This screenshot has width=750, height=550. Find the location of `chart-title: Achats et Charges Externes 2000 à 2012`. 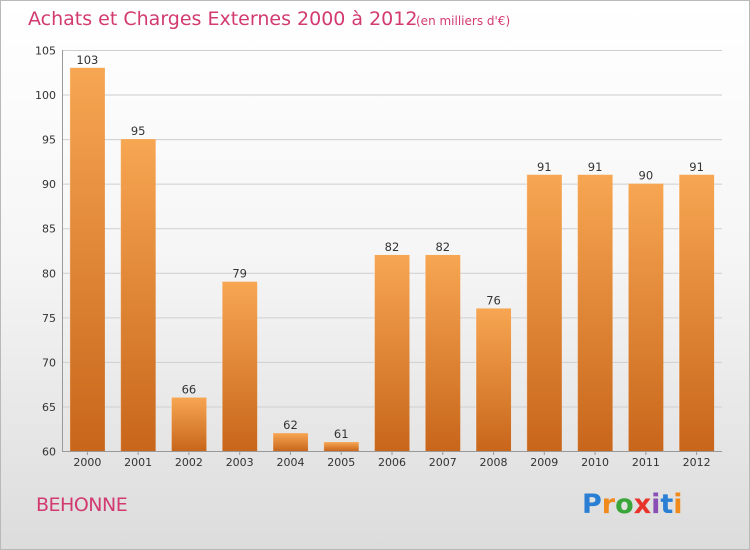

chart-title: Achats et Charges Externes 2000 à 2012 is located at coordinates (222, 19).